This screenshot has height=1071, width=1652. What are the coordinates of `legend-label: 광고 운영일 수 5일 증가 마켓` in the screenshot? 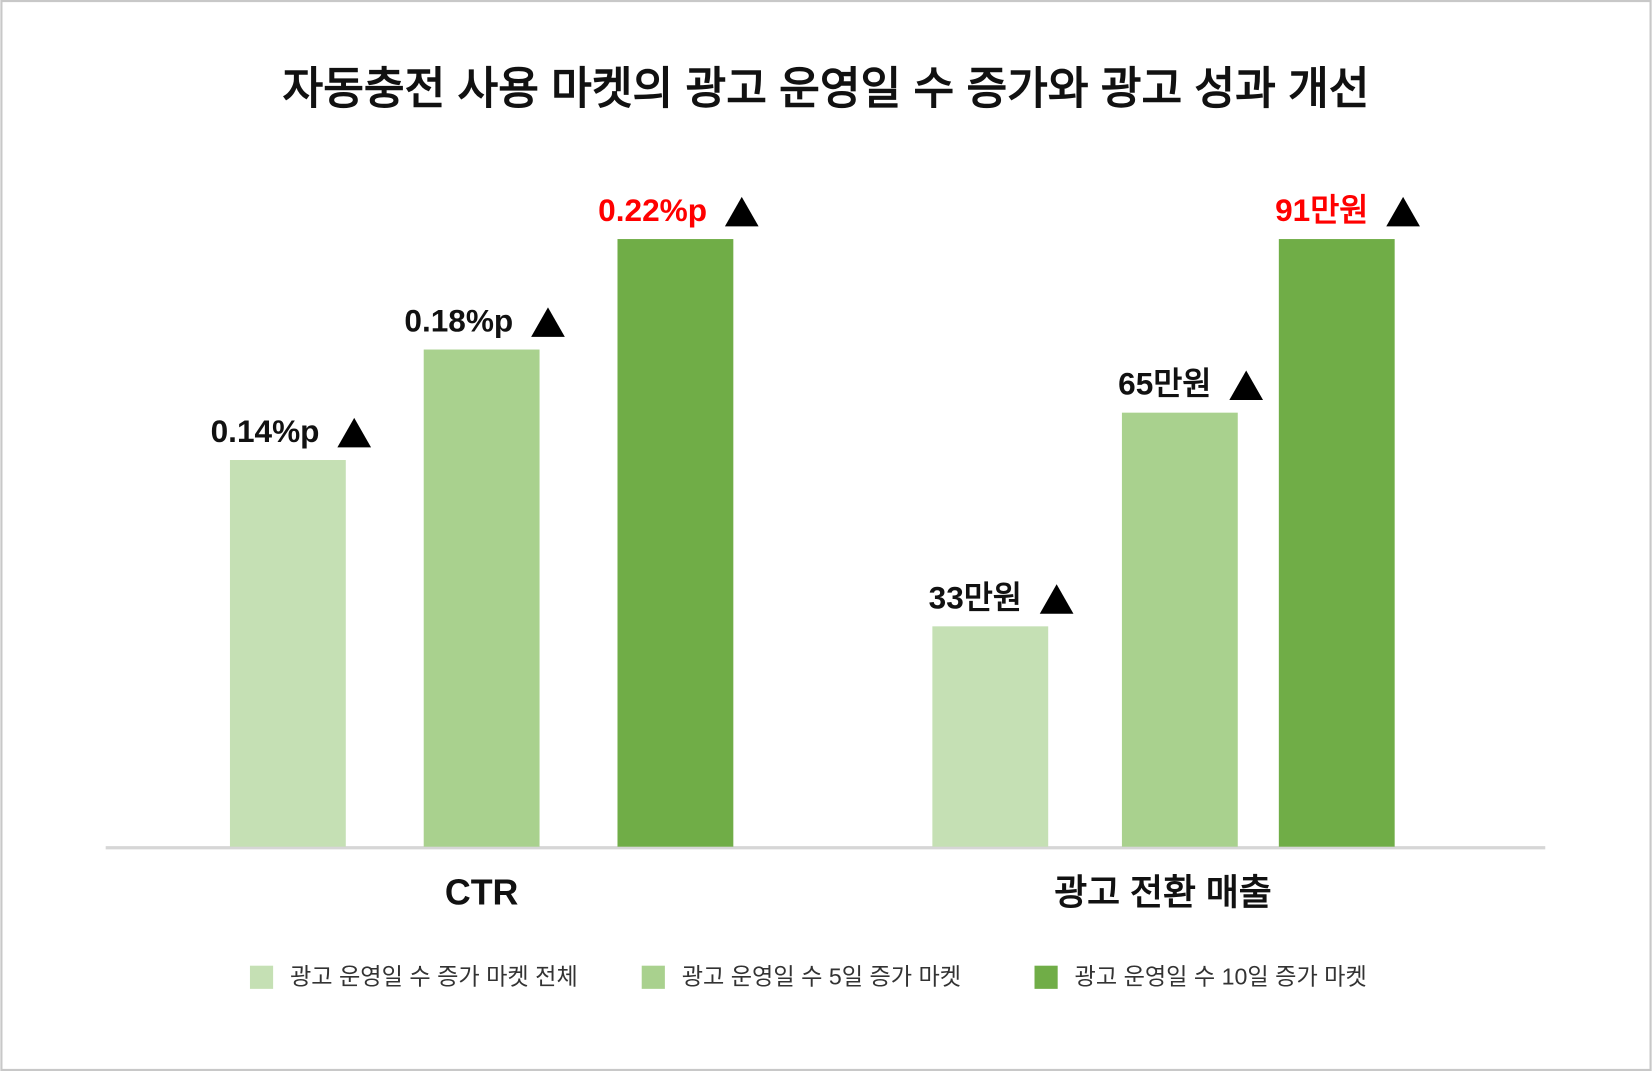 It's located at (821, 976).